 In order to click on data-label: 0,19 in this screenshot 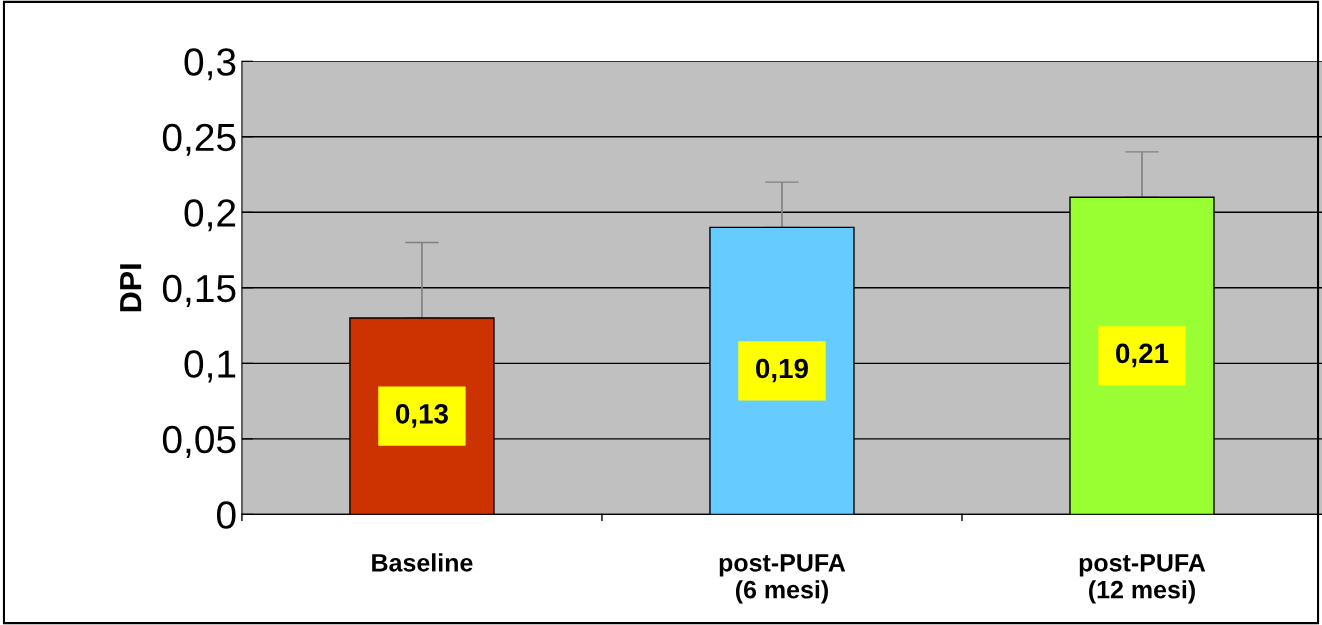, I will do `click(782, 370)`.